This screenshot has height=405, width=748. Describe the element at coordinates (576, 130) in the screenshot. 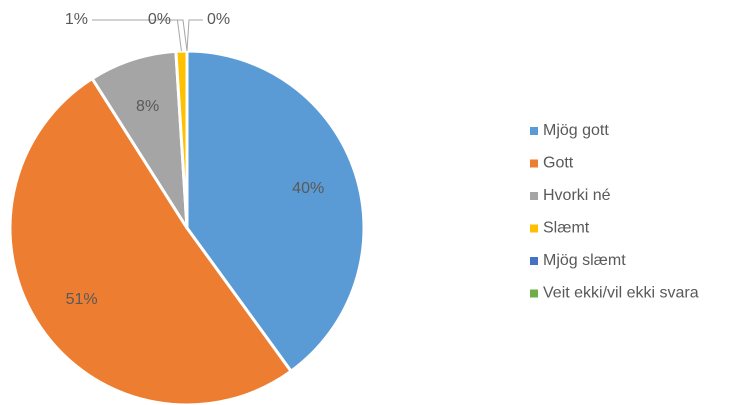

I see `legend-label: Mjög gott` at that location.